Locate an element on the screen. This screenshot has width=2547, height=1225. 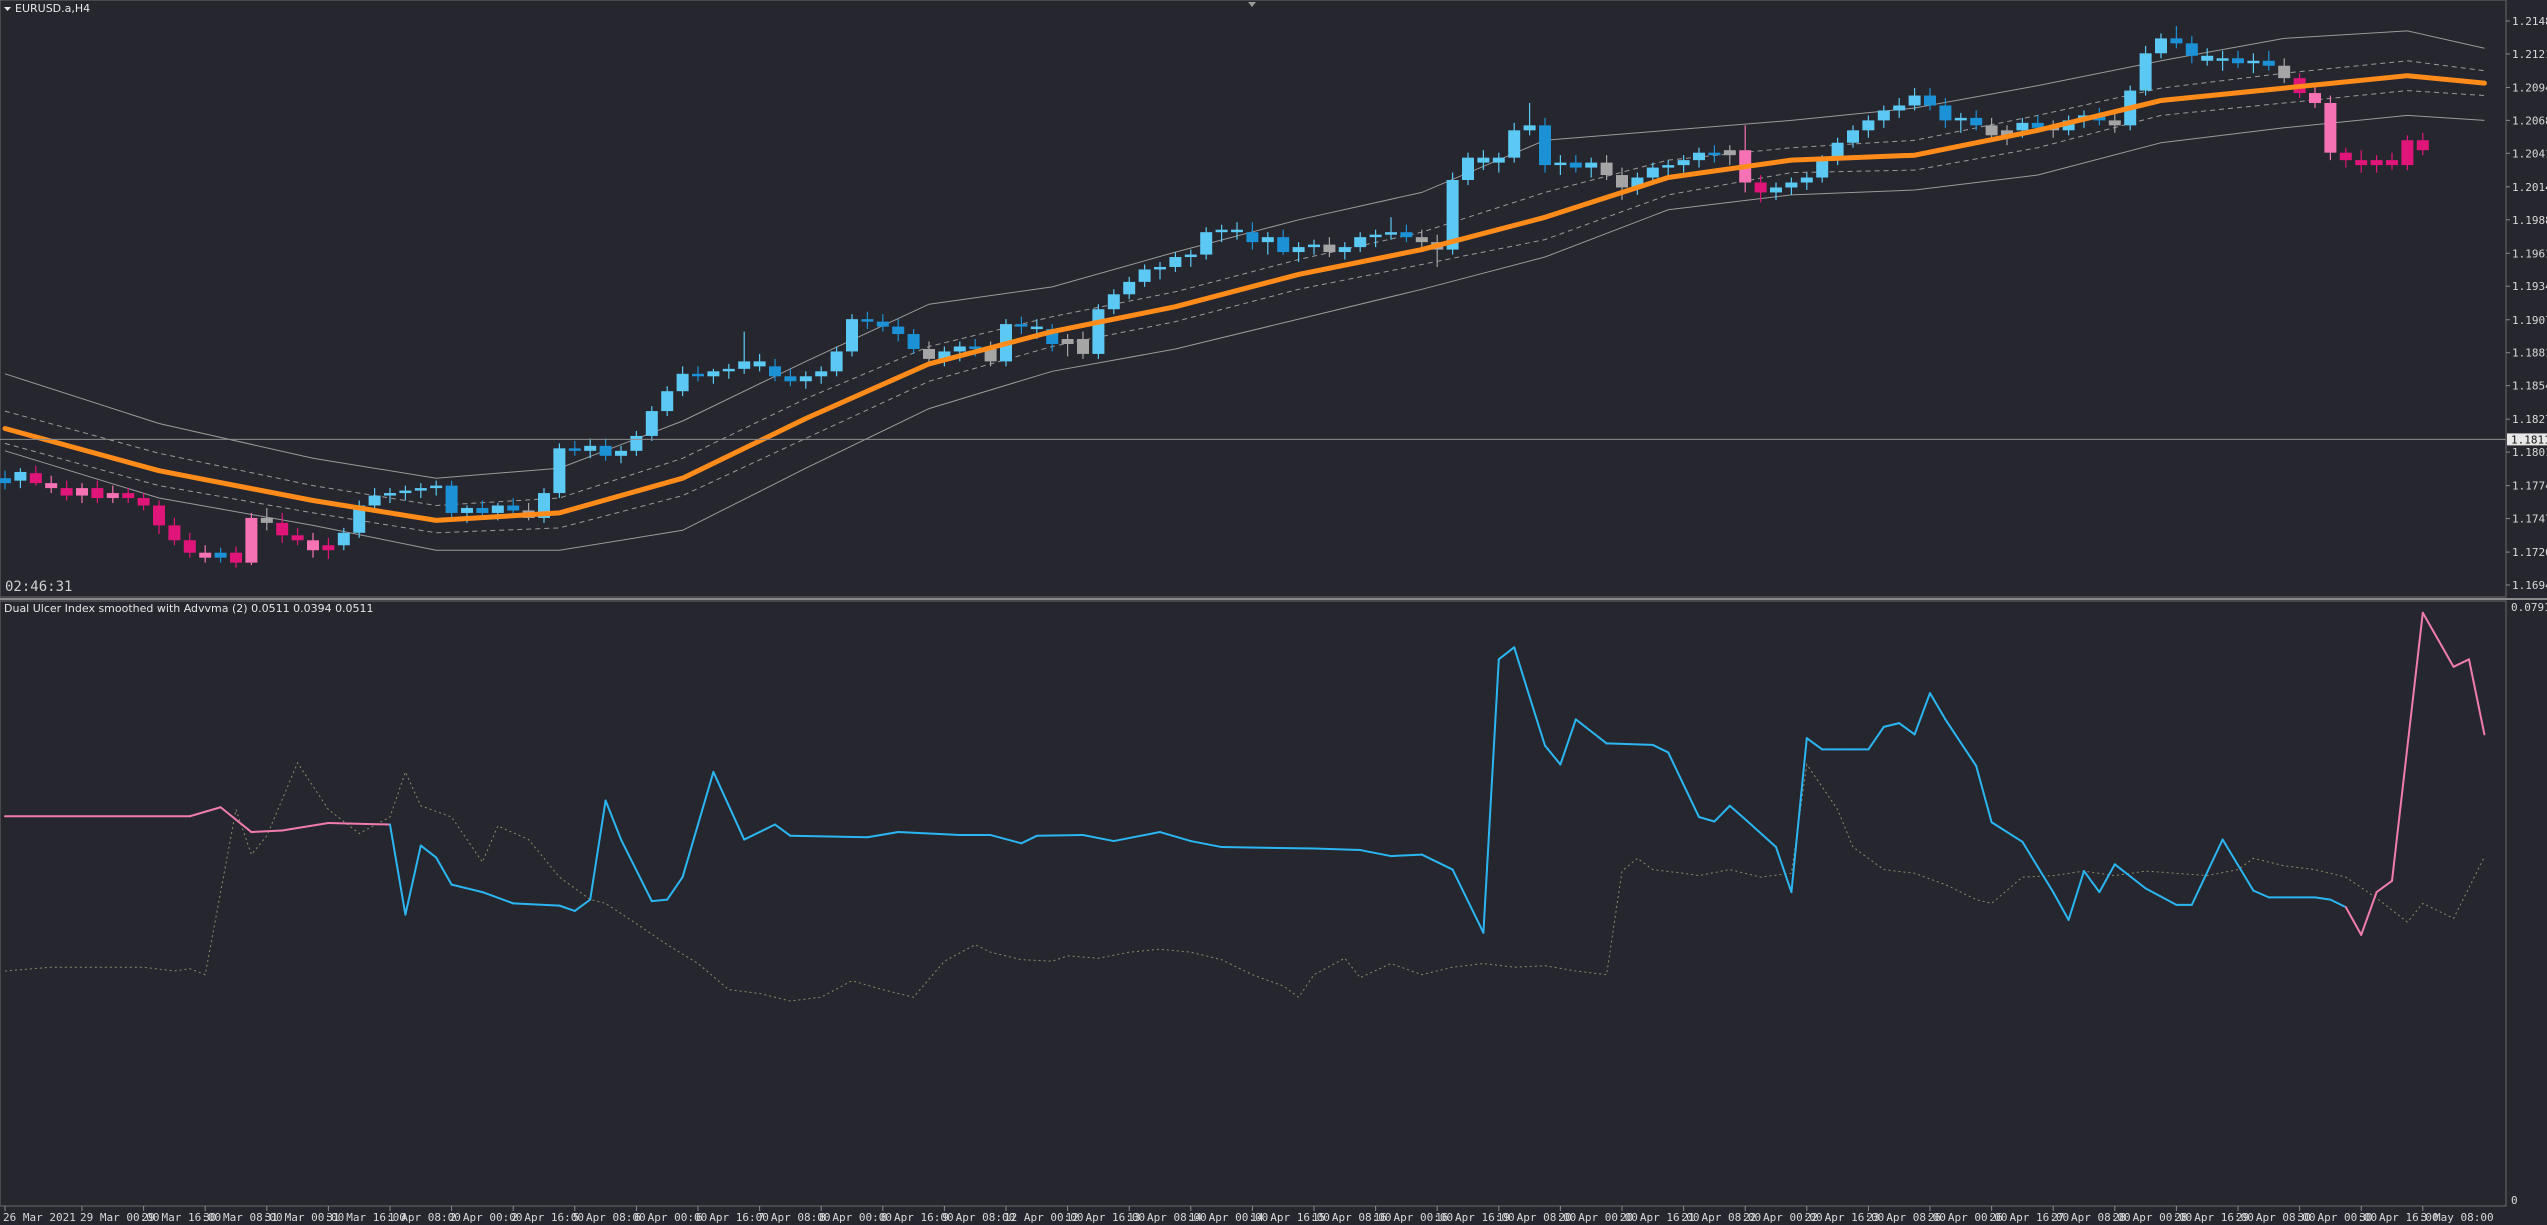
time-tick-label: 30 Mar 08:00 is located at coordinates (242, 1217).